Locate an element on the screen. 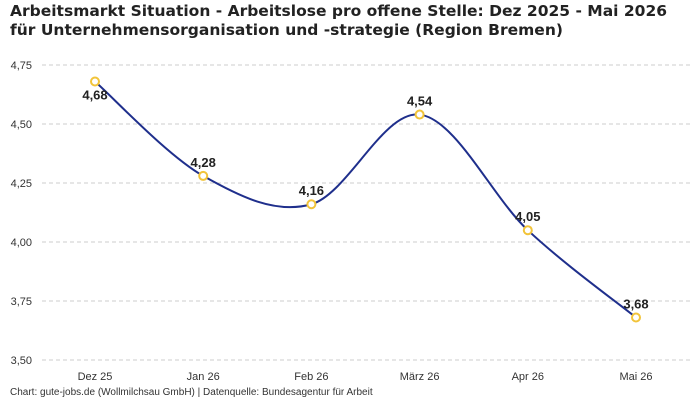 This screenshot has height=400, width=700. x-tick-label: Feb 26 is located at coordinates (311, 377).